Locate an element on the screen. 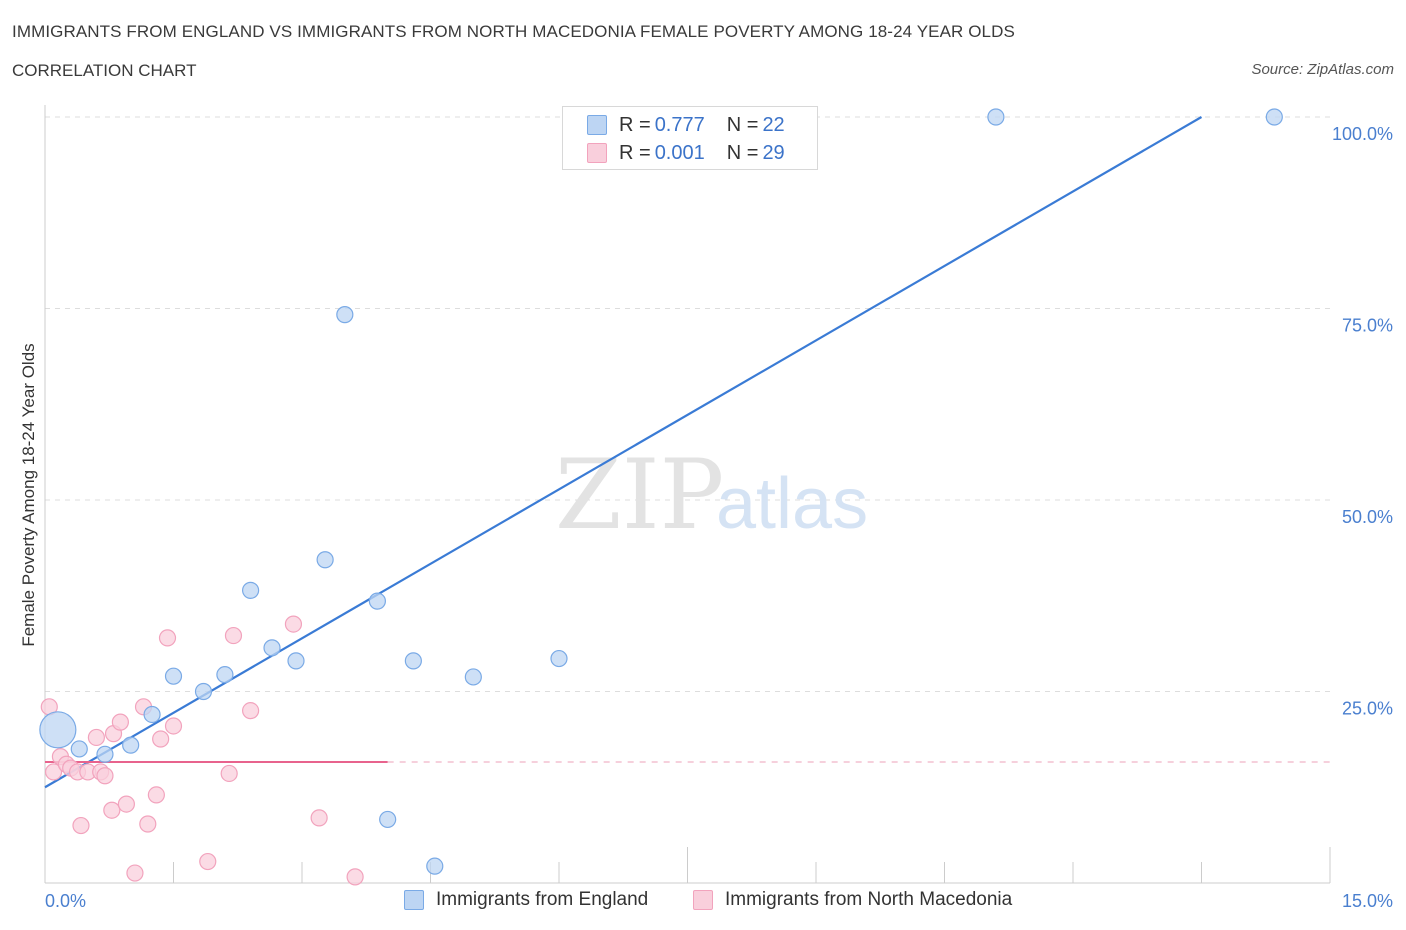  n-value: 29 is located at coordinates (773, 152).